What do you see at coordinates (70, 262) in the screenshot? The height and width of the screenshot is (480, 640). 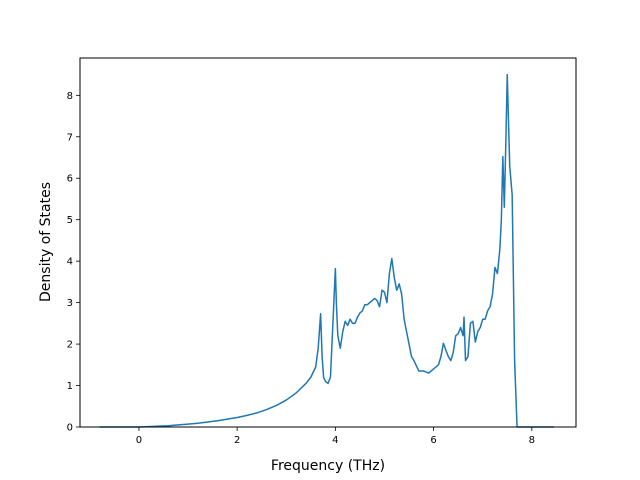 I see `y-tick-label: 4` at bounding box center [70, 262].